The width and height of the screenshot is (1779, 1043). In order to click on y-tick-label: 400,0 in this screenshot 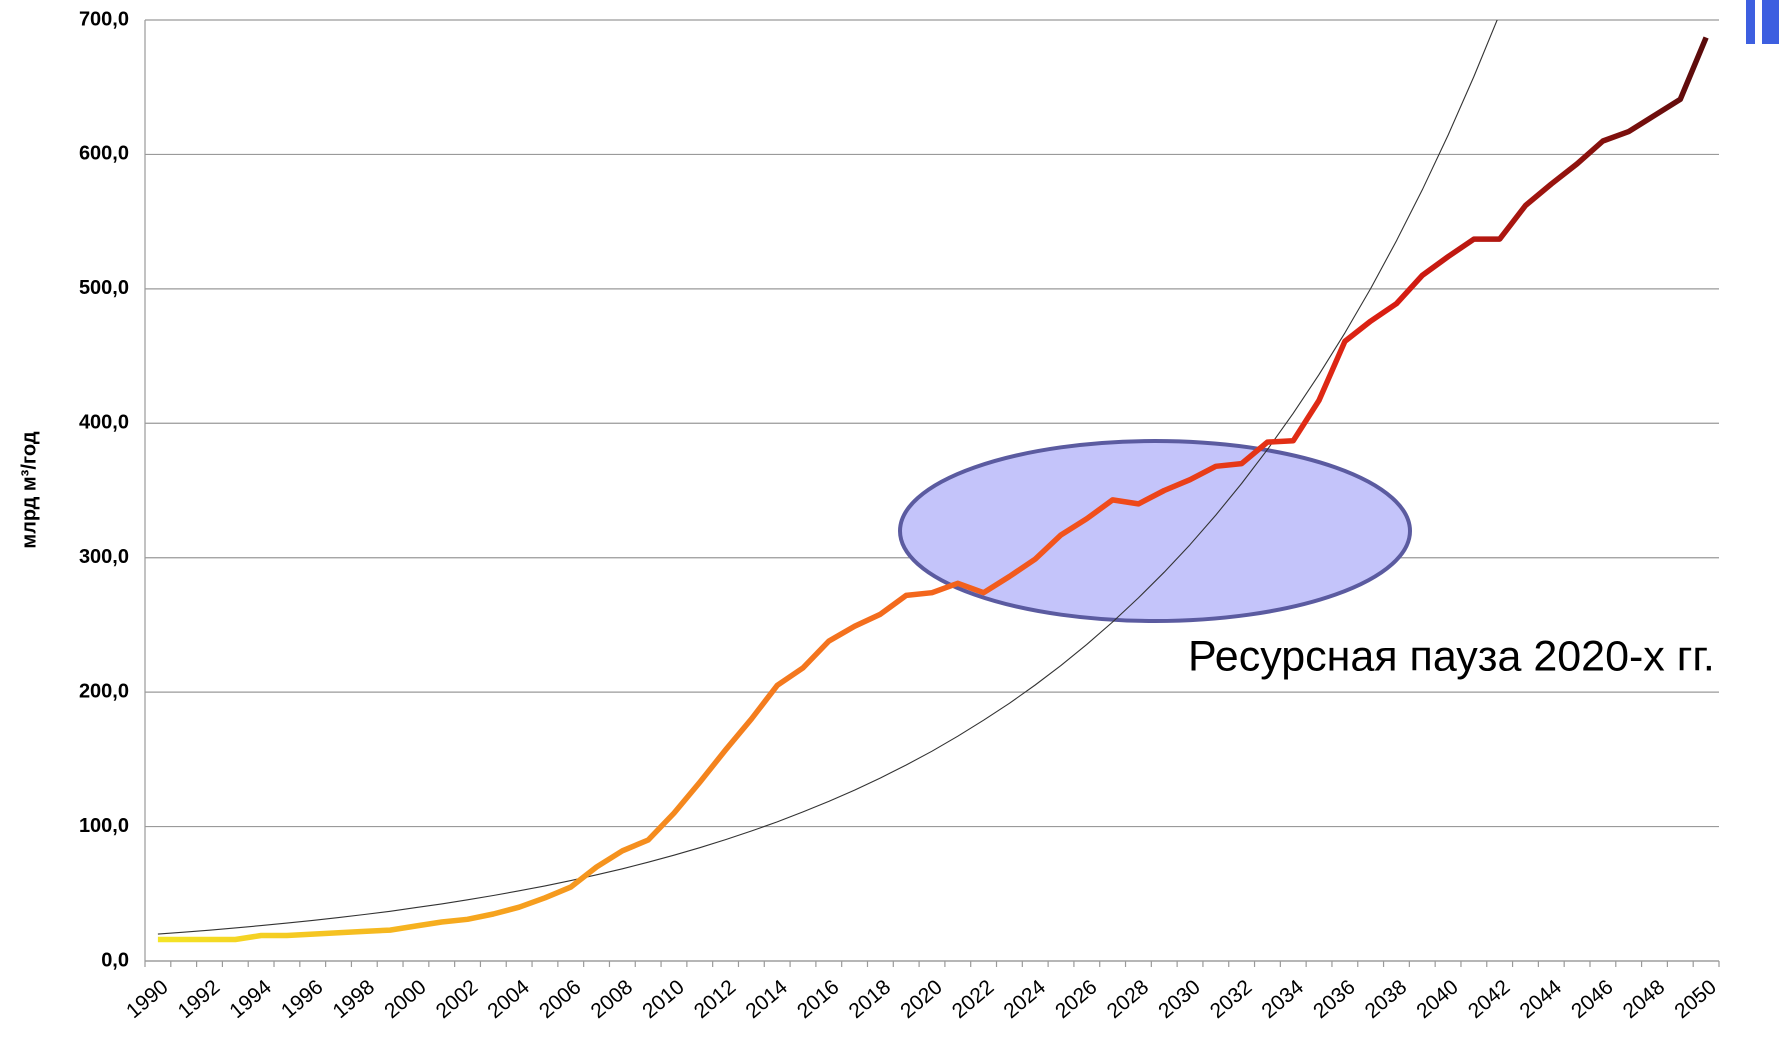, I will do `click(104, 423)`.